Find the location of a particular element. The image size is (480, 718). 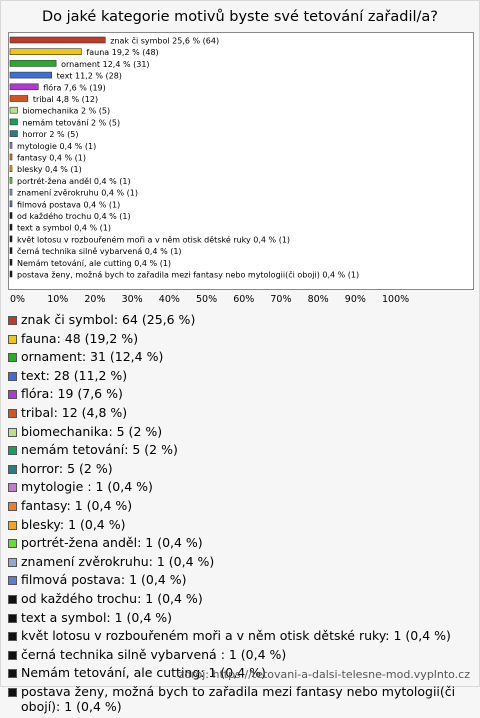

legend-label: fantasy: 1 (0,4 %) is located at coordinates (76, 505).